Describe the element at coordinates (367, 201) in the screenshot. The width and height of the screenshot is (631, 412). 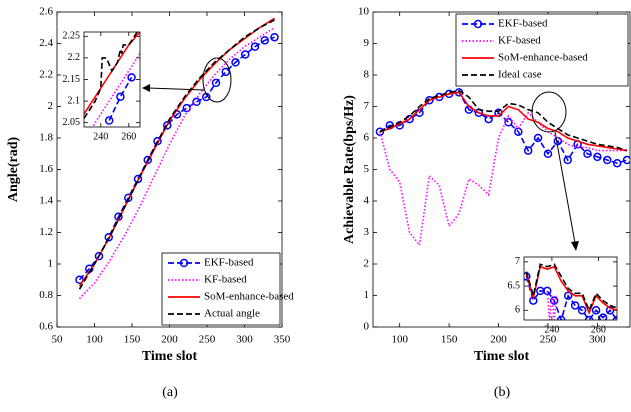
I see `y-tick-label: 4` at that location.